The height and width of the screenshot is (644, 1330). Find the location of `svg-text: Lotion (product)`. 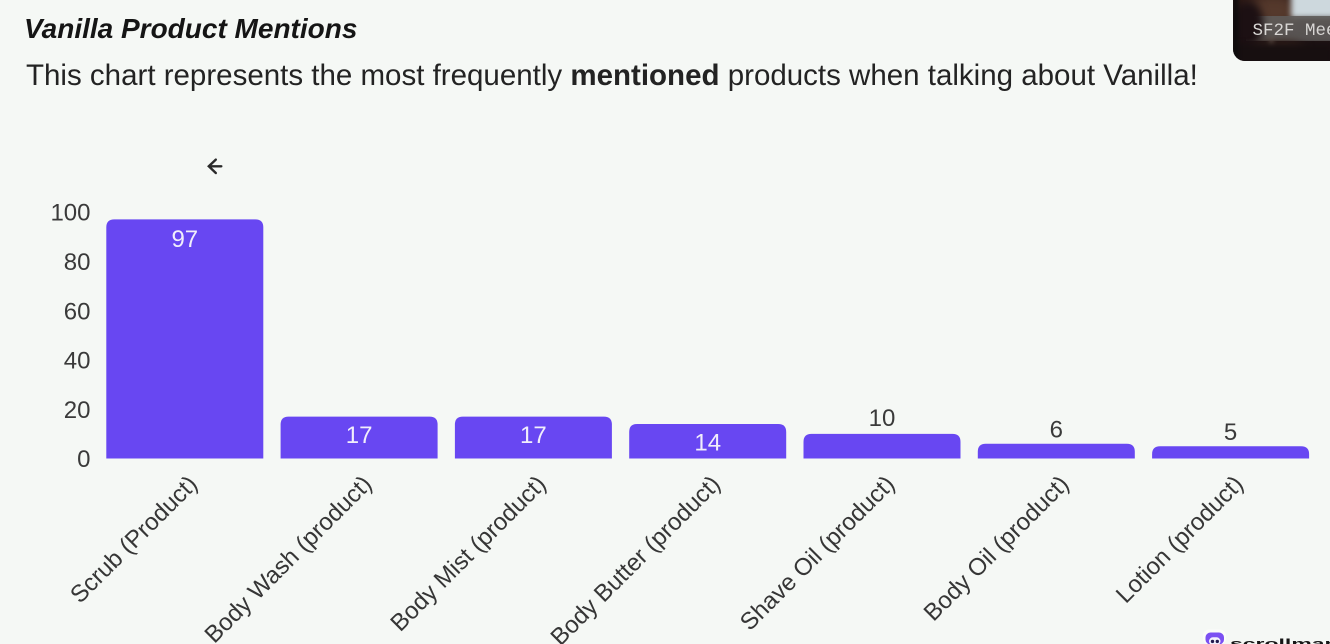

svg-text: Lotion (product) is located at coordinates (1180, 540).